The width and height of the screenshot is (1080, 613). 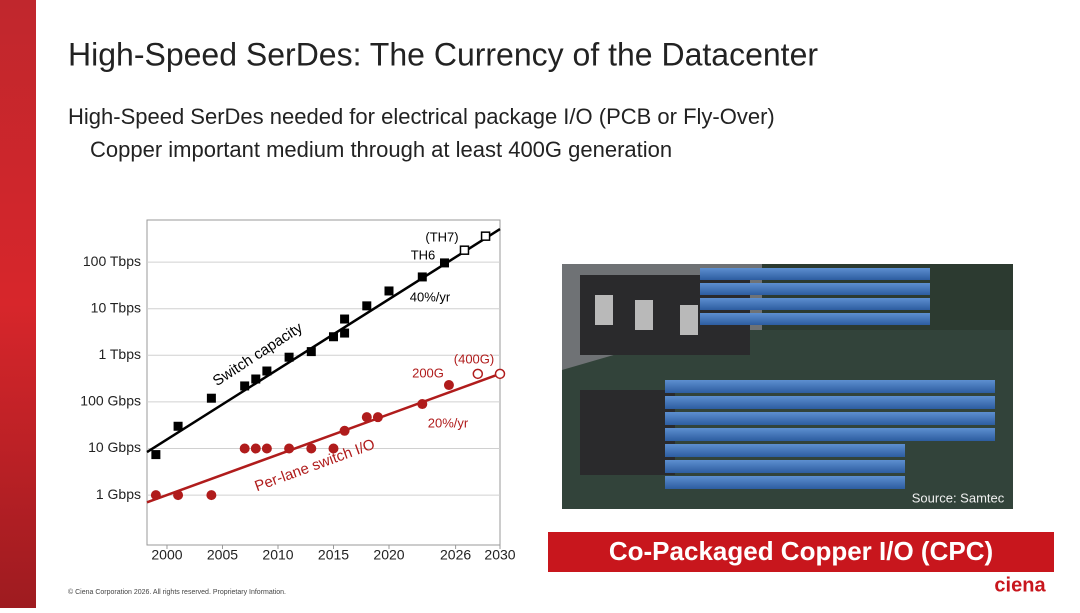 What do you see at coordinates (323, 438) in the screenshot?
I see `trend-line` at bounding box center [323, 438].